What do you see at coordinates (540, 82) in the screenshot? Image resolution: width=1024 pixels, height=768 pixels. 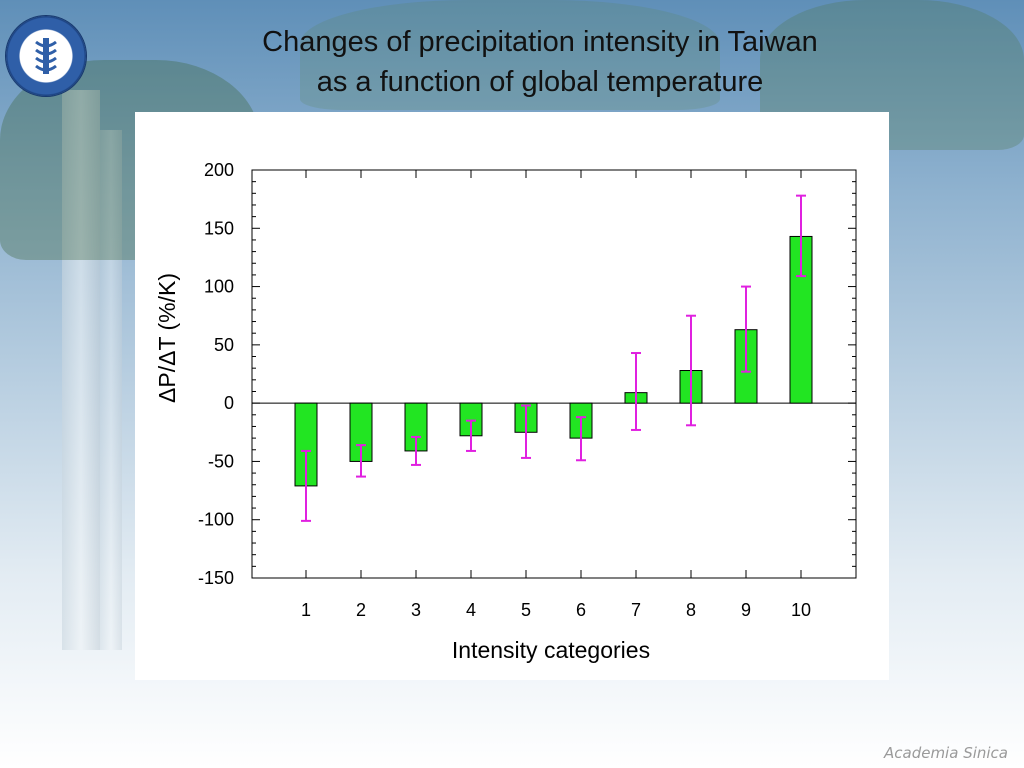 I see `slide-title-line2: as a function of global temperature` at bounding box center [540, 82].